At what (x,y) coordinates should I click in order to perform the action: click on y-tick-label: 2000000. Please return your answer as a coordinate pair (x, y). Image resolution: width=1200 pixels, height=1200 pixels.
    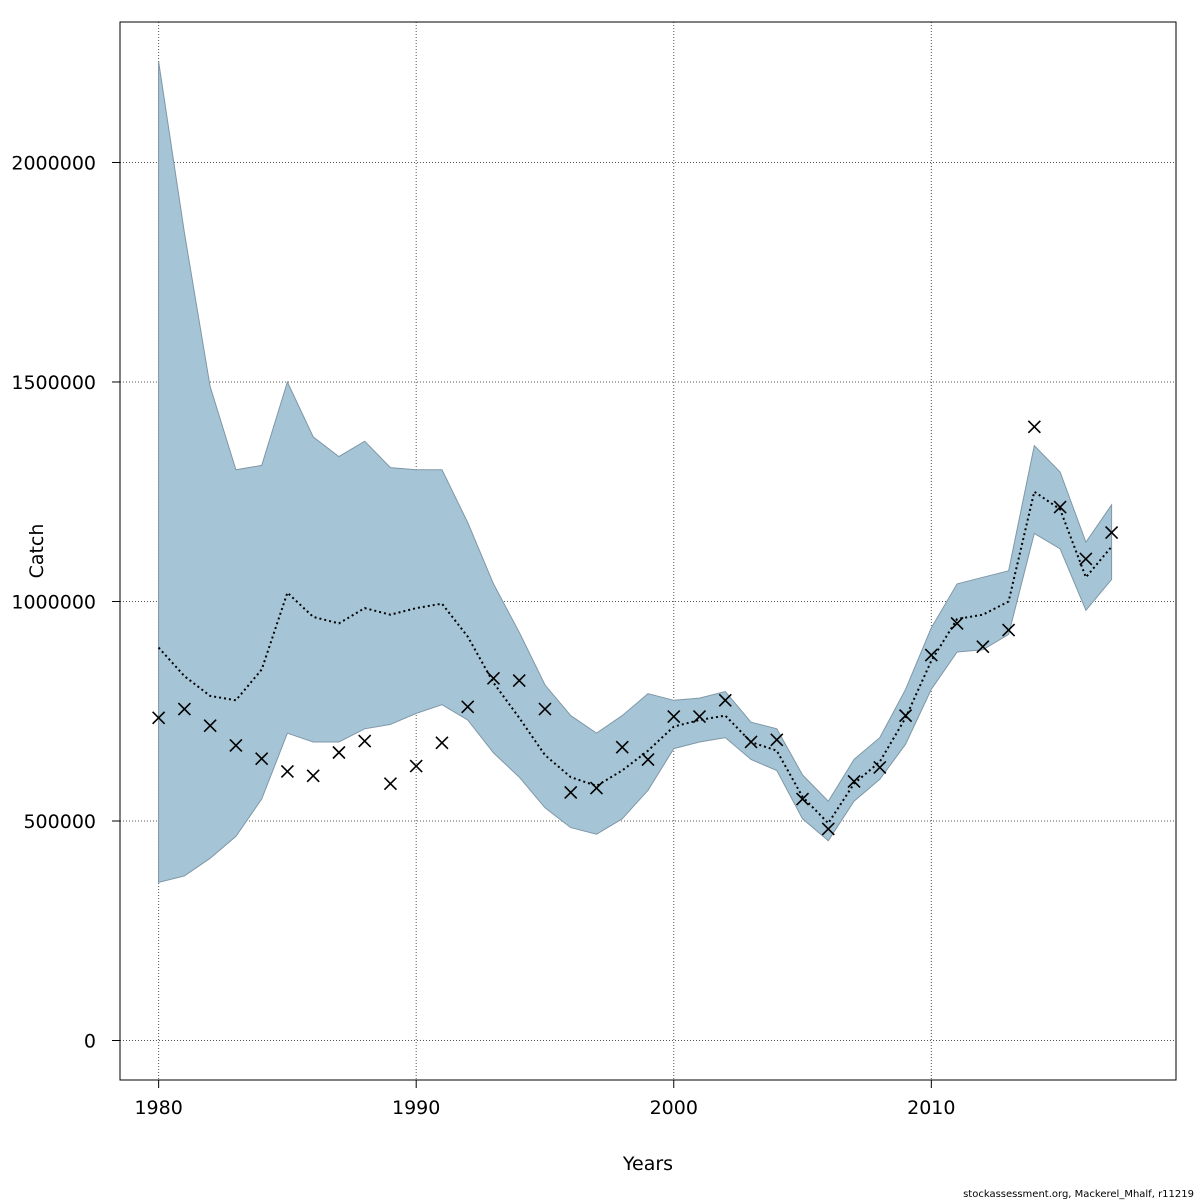
    Looking at the image, I should click on (53, 163).